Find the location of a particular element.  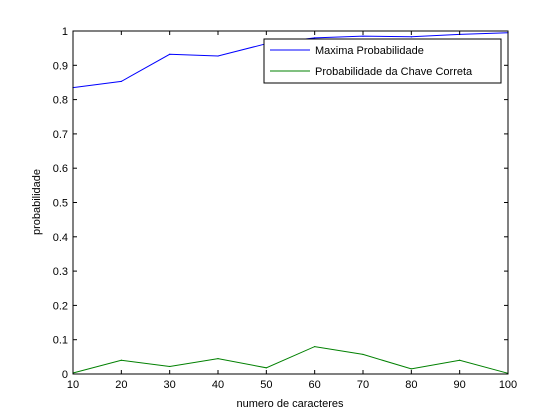

x-tick-label-7: 80 is located at coordinates (411, 385).